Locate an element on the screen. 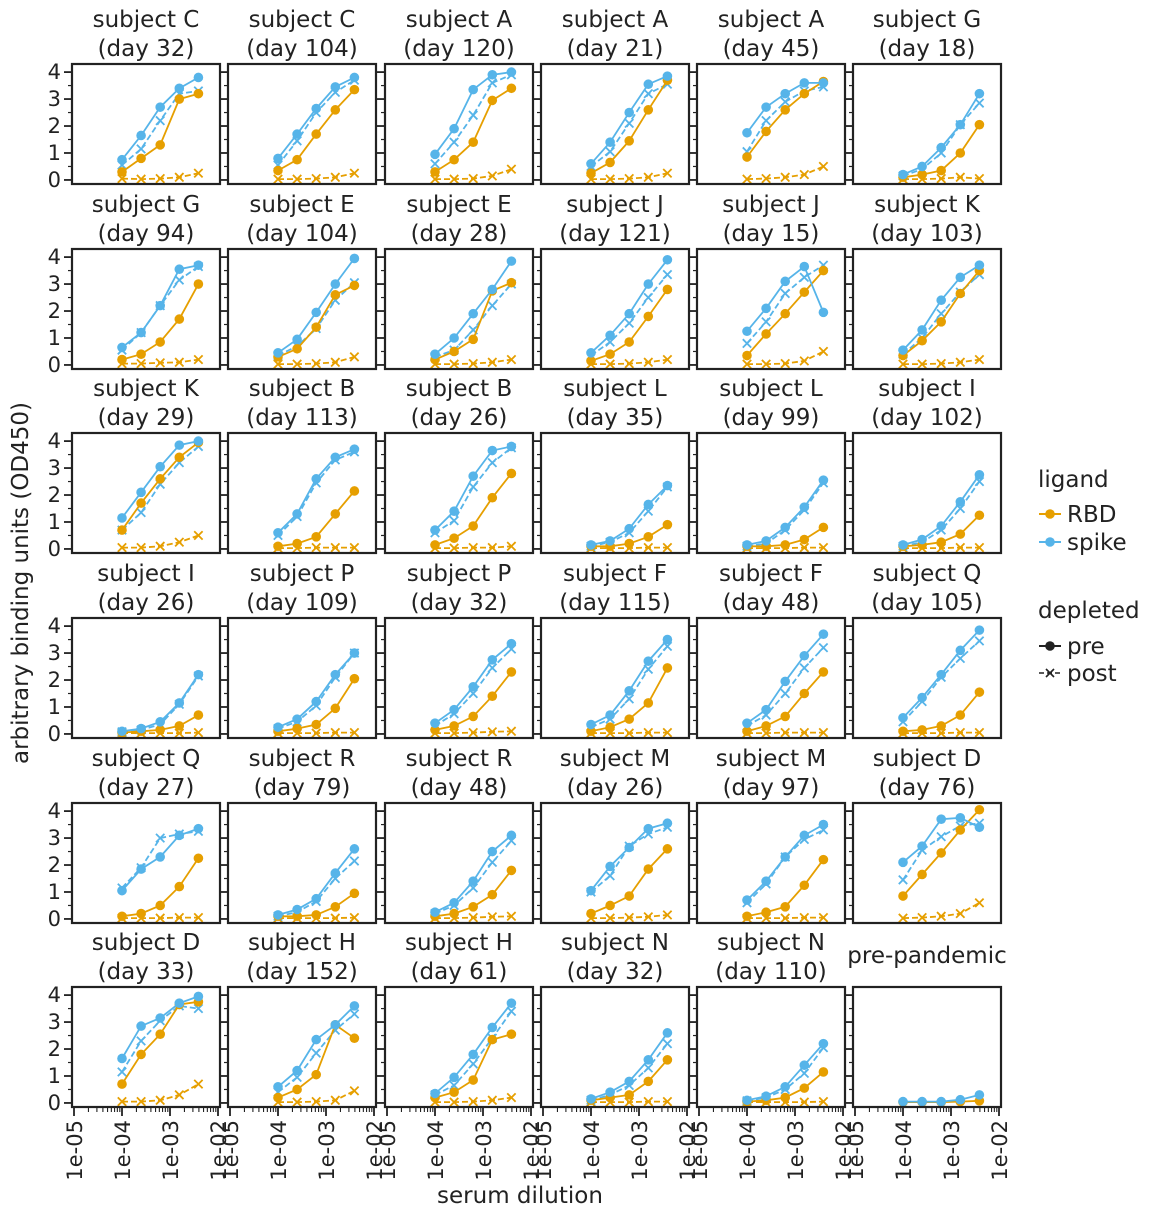  panel-title: subject G is located at coordinates (146, 205).